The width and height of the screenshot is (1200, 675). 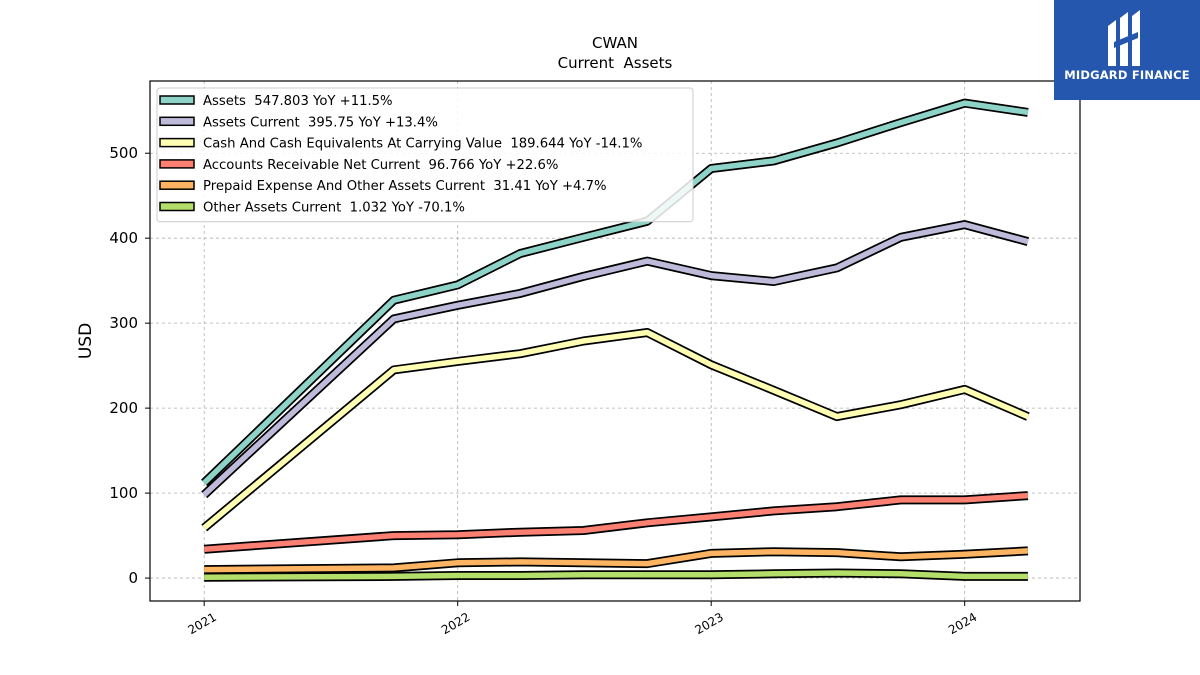 What do you see at coordinates (455, 623) in the screenshot?
I see `x-tick-label: 2022` at bounding box center [455, 623].